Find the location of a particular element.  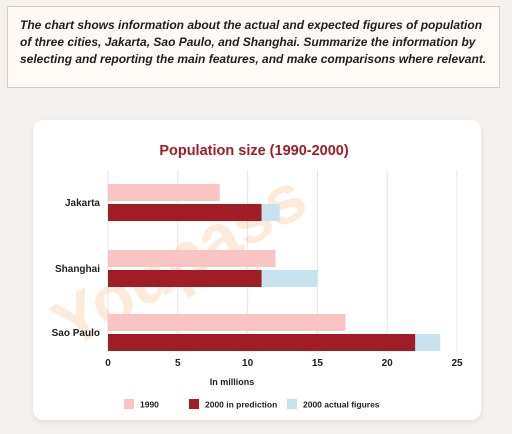

x-tick-label-10: 10 is located at coordinates (248, 363).